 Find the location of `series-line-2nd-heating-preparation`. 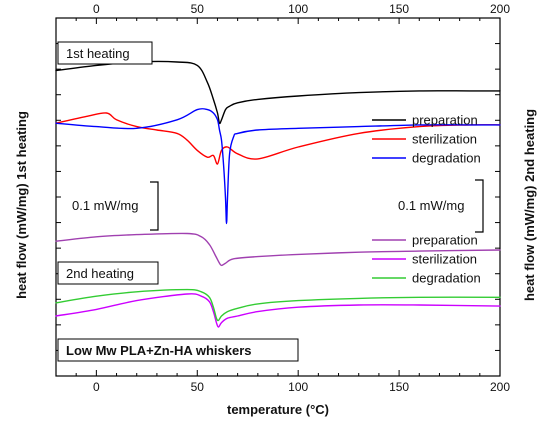

series-line-2nd-heating-preparation is located at coordinates (278, 249).